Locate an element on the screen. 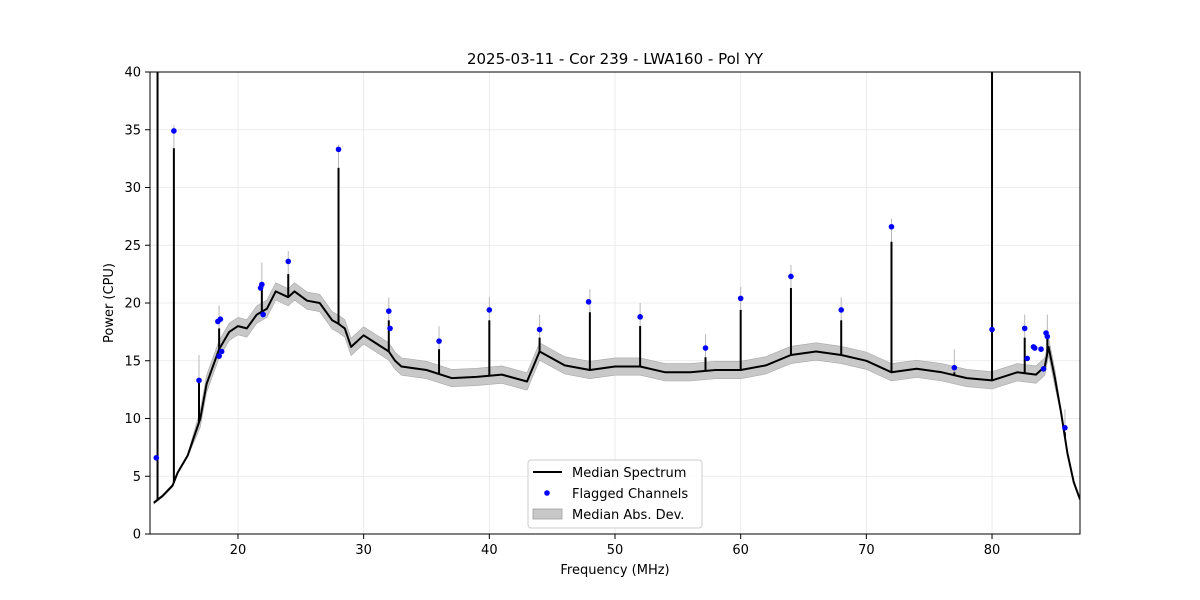 The width and height of the screenshot is (1200, 600). legend-median-label: Median Spectrum is located at coordinates (629, 473).